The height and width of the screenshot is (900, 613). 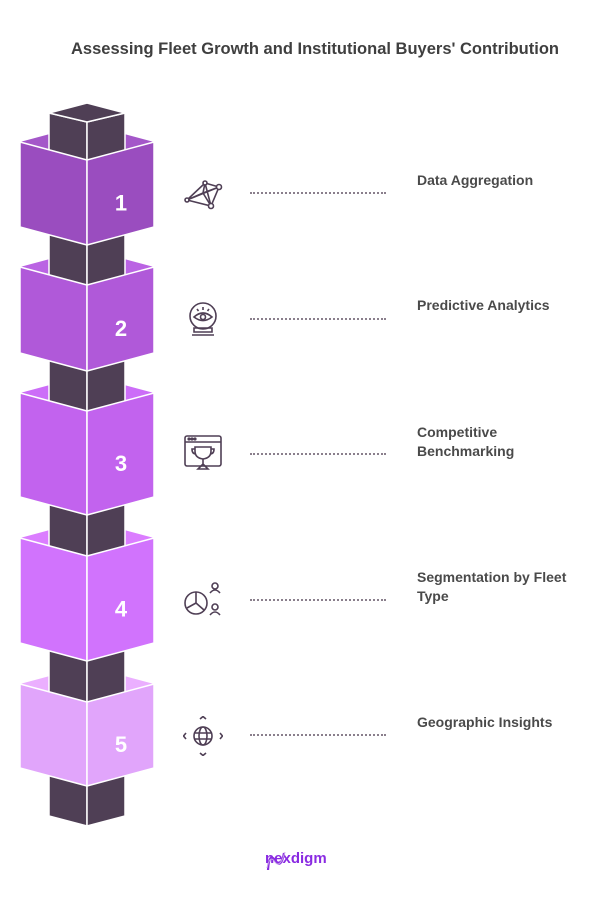 I want to click on globe-arrows-icon, so click(x=203, y=736).